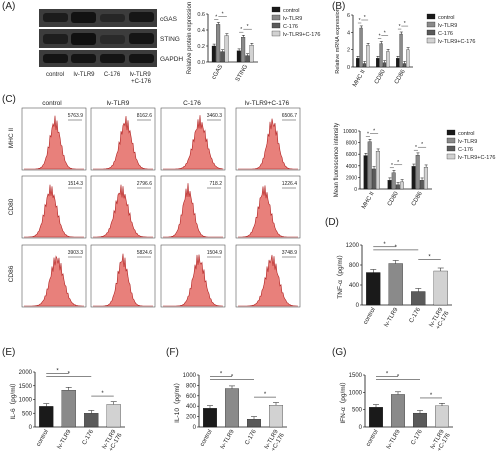 Image resolution: width=500 pixels, height=471 pixels. I want to click on blot-strip-gapdh, so click(98, 58).